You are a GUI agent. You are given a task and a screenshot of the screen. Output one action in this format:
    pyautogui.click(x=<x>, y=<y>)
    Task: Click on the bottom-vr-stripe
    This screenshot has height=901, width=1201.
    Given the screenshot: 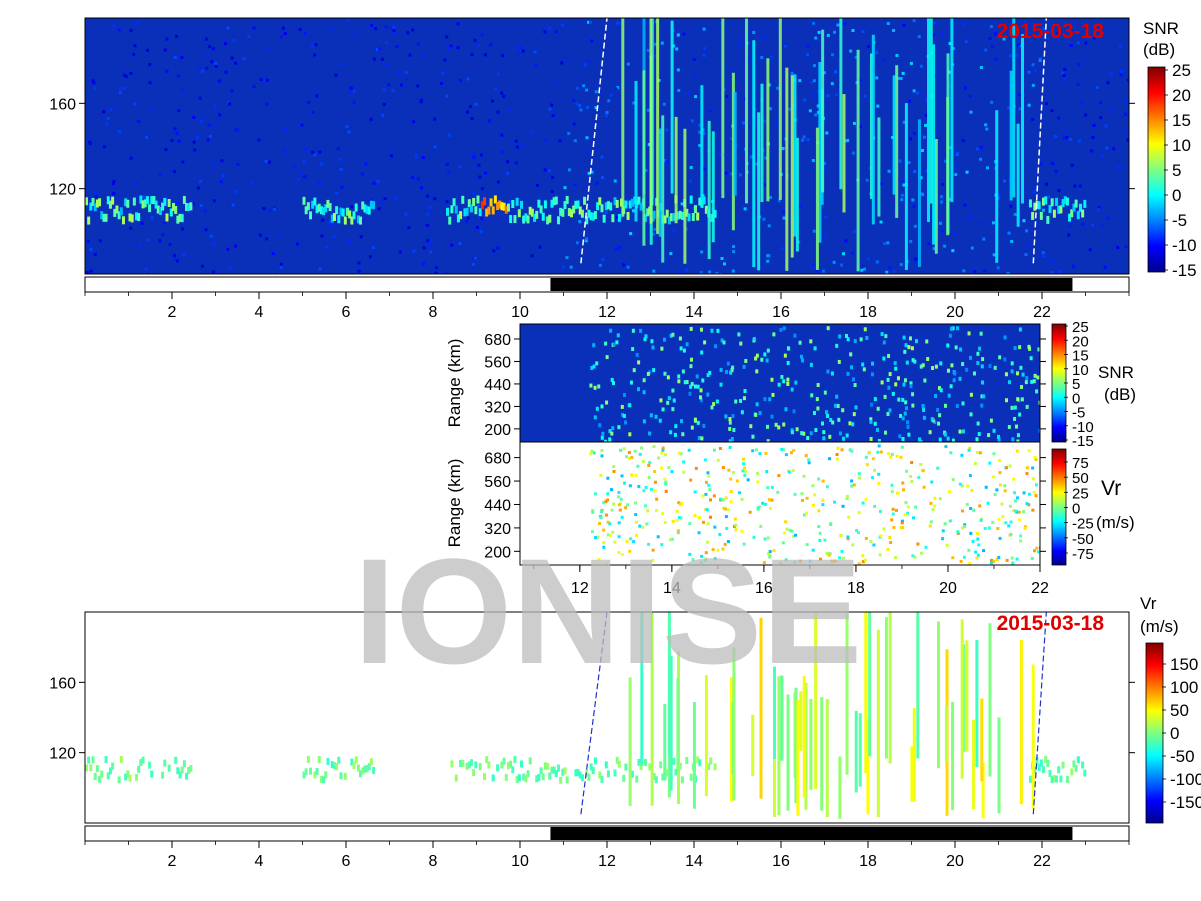 What is the action you would take?
    pyautogui.click(x=982, y=740)
    